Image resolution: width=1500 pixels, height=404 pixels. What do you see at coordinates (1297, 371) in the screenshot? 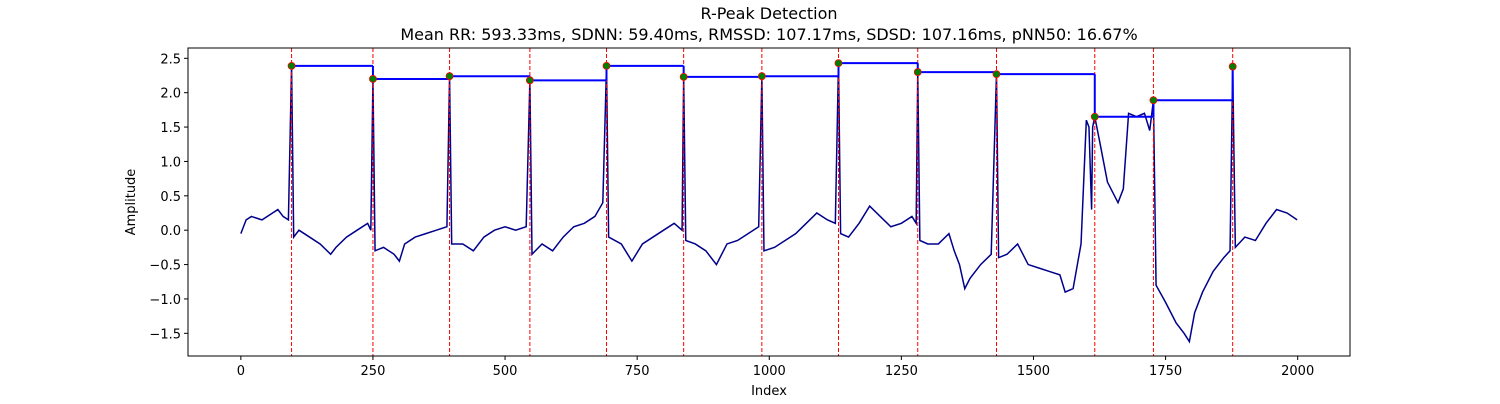
I see `x-tick-label: 2000` at bounding box center [1297, 371].